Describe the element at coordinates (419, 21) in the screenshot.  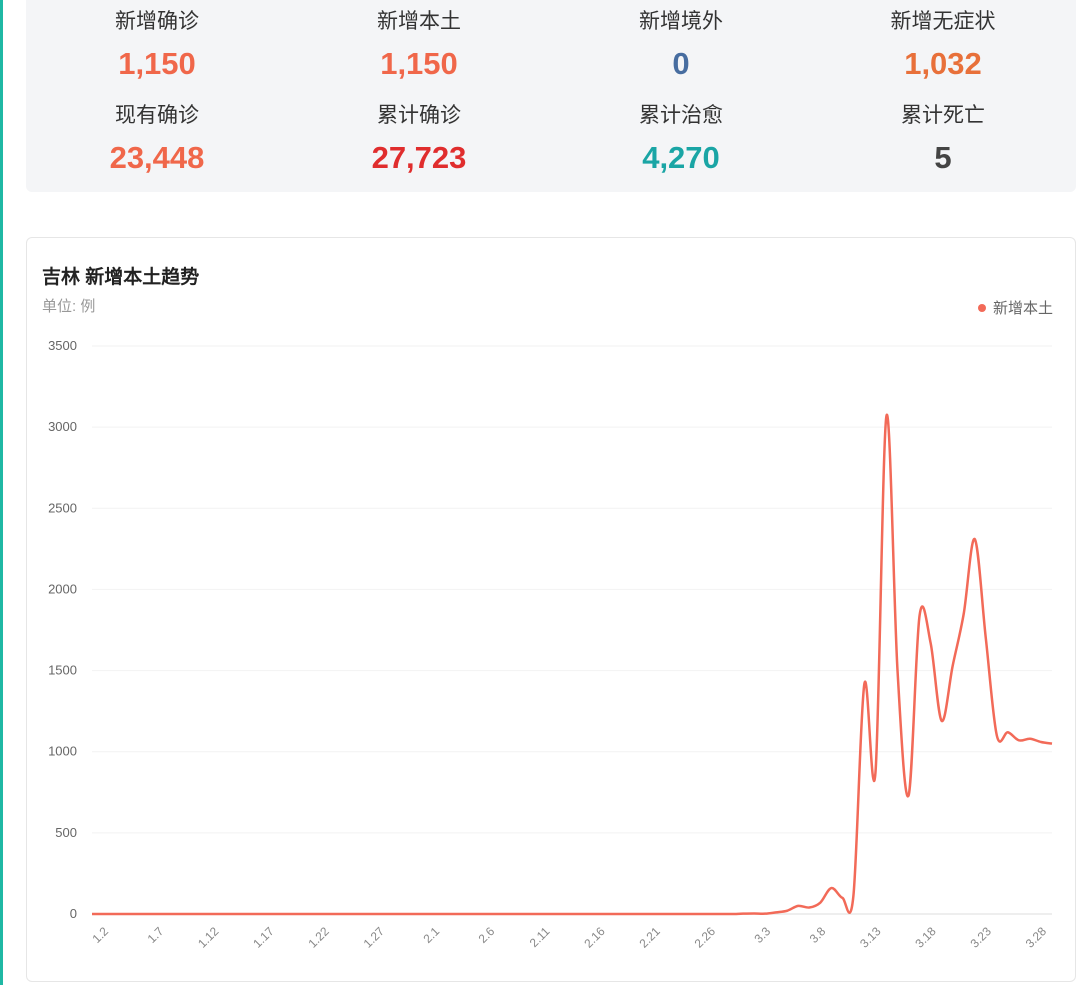
I see `stat-label: 新增本土` at that location.